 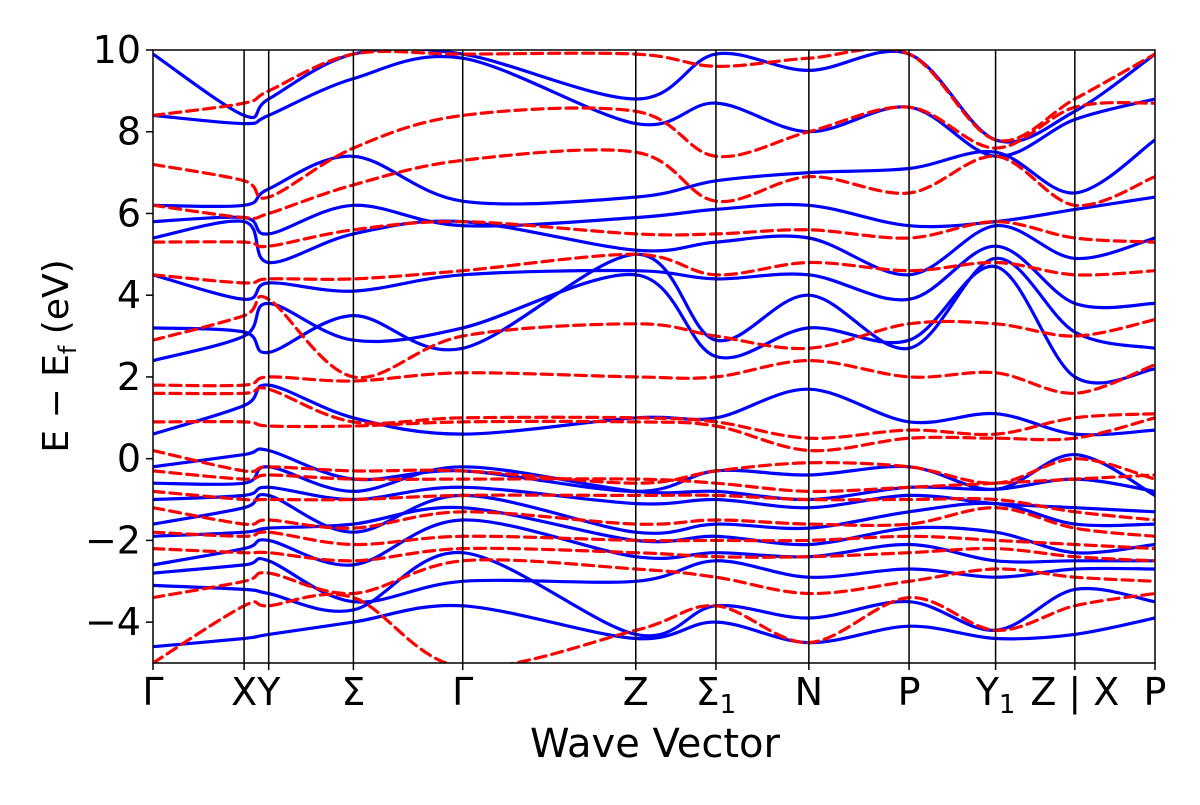 I want to click on y-tick-label-4: 2, so click(x=129, y=377).